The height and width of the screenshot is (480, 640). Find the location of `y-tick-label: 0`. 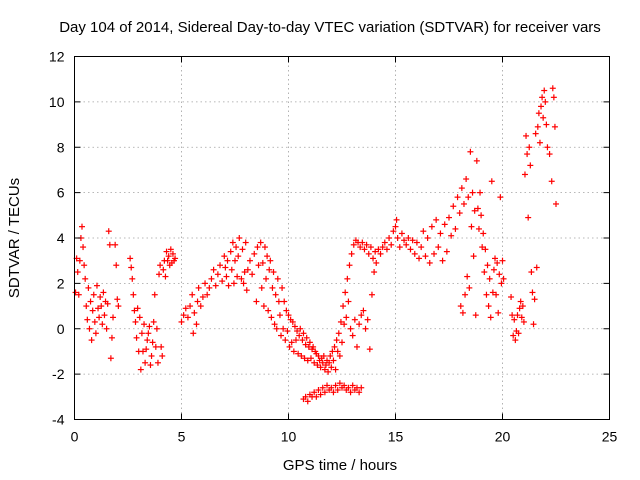

y-tick-label: 0 is located at coordinates (61, 329).